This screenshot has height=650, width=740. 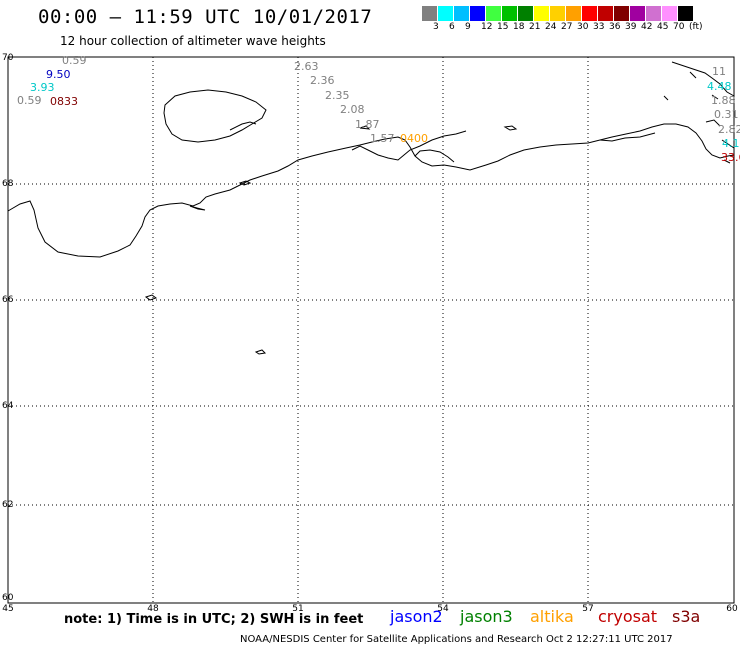 I want to click on wave-height-colorbar, so click(x=558, y=13).